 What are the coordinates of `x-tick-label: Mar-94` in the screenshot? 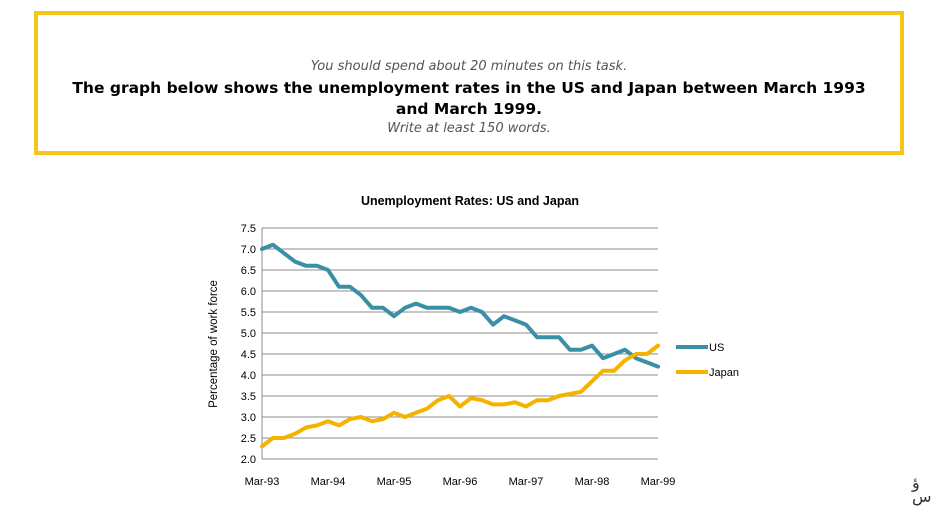 It's located at (328, 482).